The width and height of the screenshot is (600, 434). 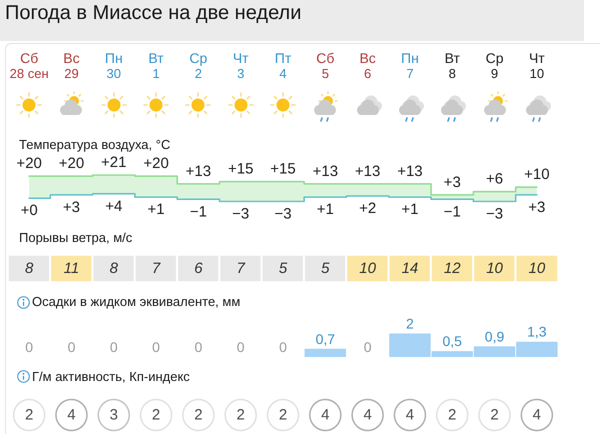 What do you see at coordinates (537, 65) in the screenshot?
I see `x-tick-label: Чт 10` at bounding box center [537, 65].